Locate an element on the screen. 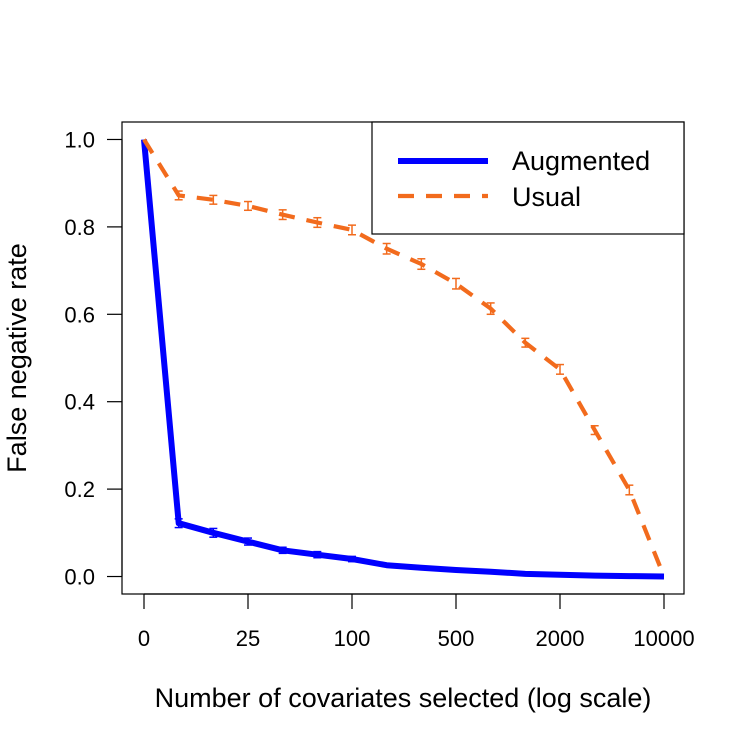 Image resolution: width=747 pixels, height=747 pixels. legend: Augmented Usual is located at coordinates (528, 178).